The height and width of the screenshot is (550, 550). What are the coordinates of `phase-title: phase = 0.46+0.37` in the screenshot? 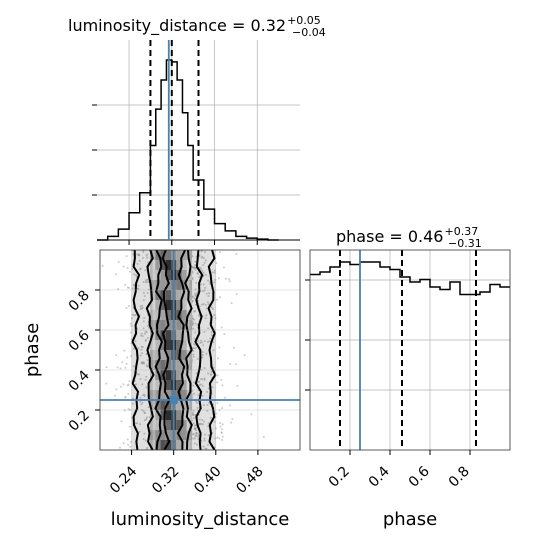 It's located at (407, 235).